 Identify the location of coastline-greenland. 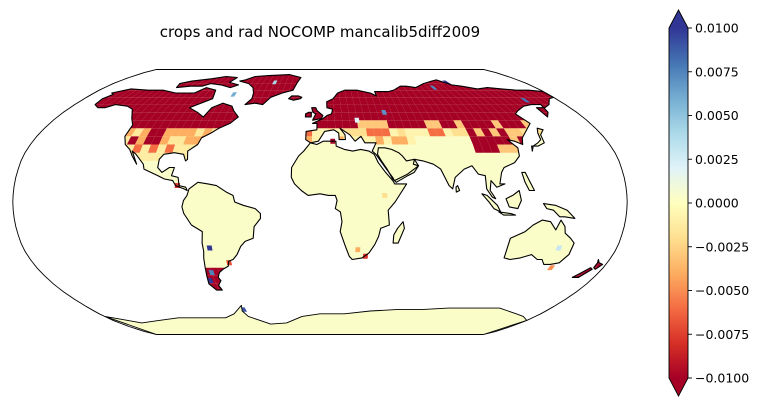
(270, 90).